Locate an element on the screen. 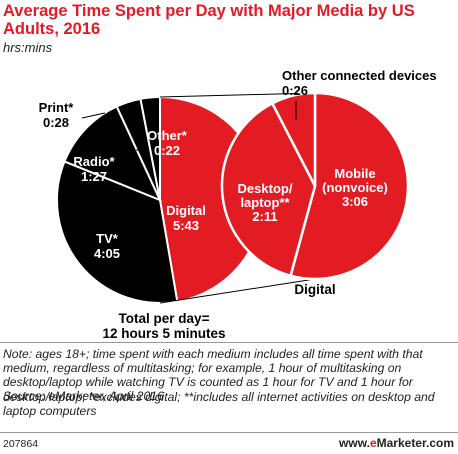 The image size is (458, 454). chart-subtitle: hrs:mins is located at coordinates (28, 47).